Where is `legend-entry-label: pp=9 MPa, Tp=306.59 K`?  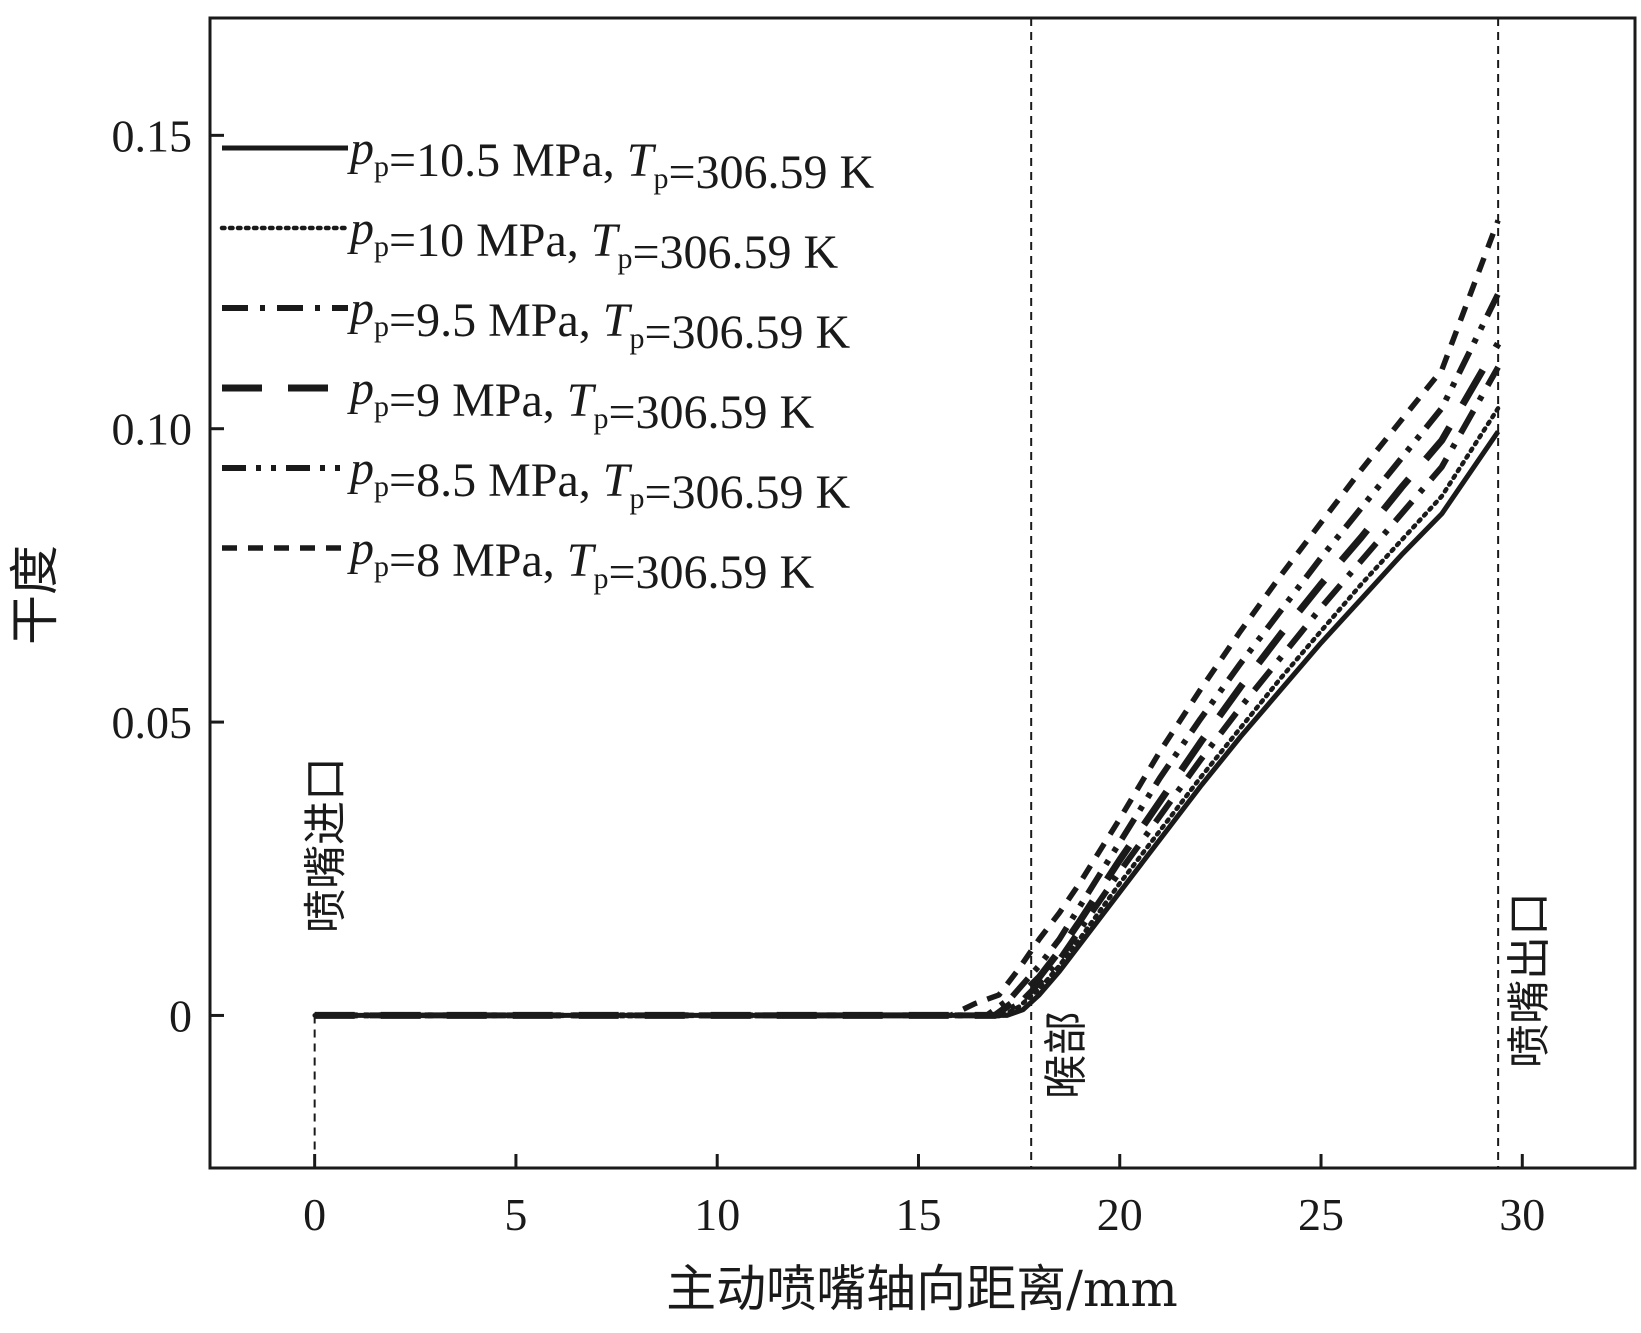 legend-entry-label: pp=9 MPa, Tp=306.59 K is located at coordinates (581, 400).